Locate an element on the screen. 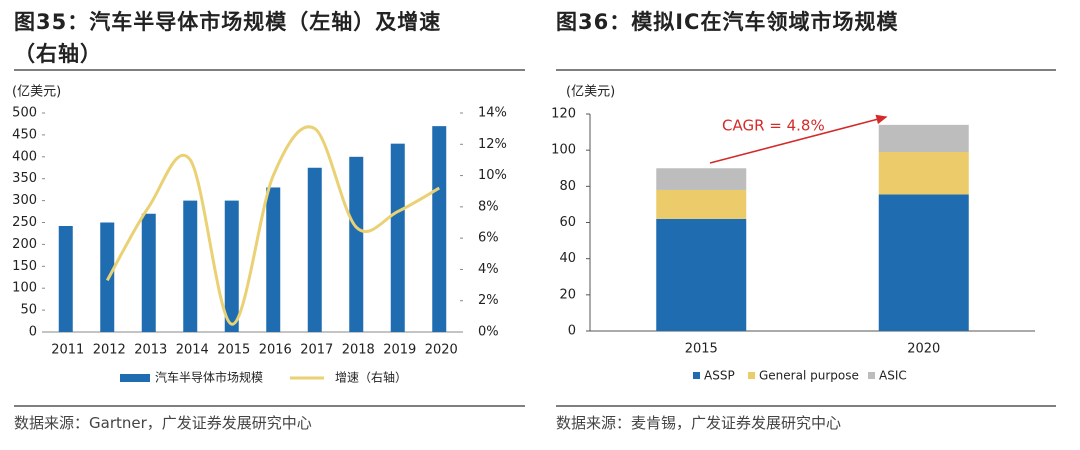 The width and height of the screenshot is (1080, 450). x-tick-label: 2011 is located at coordinates (67, 350).